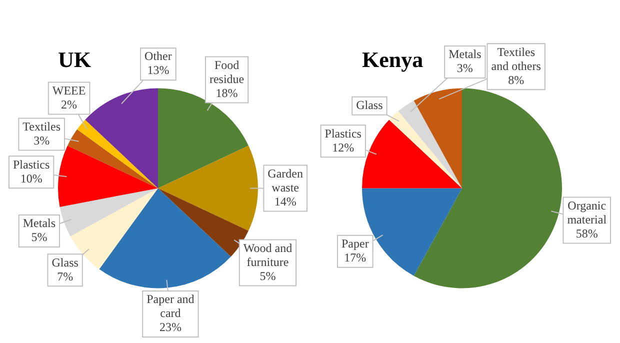 This screenshot has height=343, width=620. Describe the element at coordinates (65, 276) in the screenshot. I see `data-label: 7%` at that location.